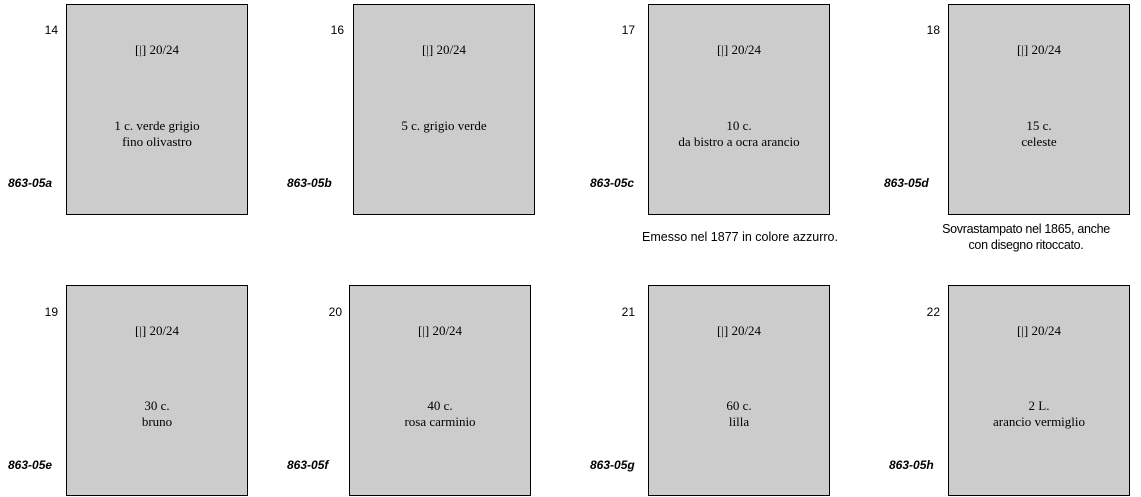 The width and height of the screenshot is (1141, 497). What do you see at coordinates (51, 312) in the screenshot?
I see `stamp-number: 19` at bounding box center [51, 312].